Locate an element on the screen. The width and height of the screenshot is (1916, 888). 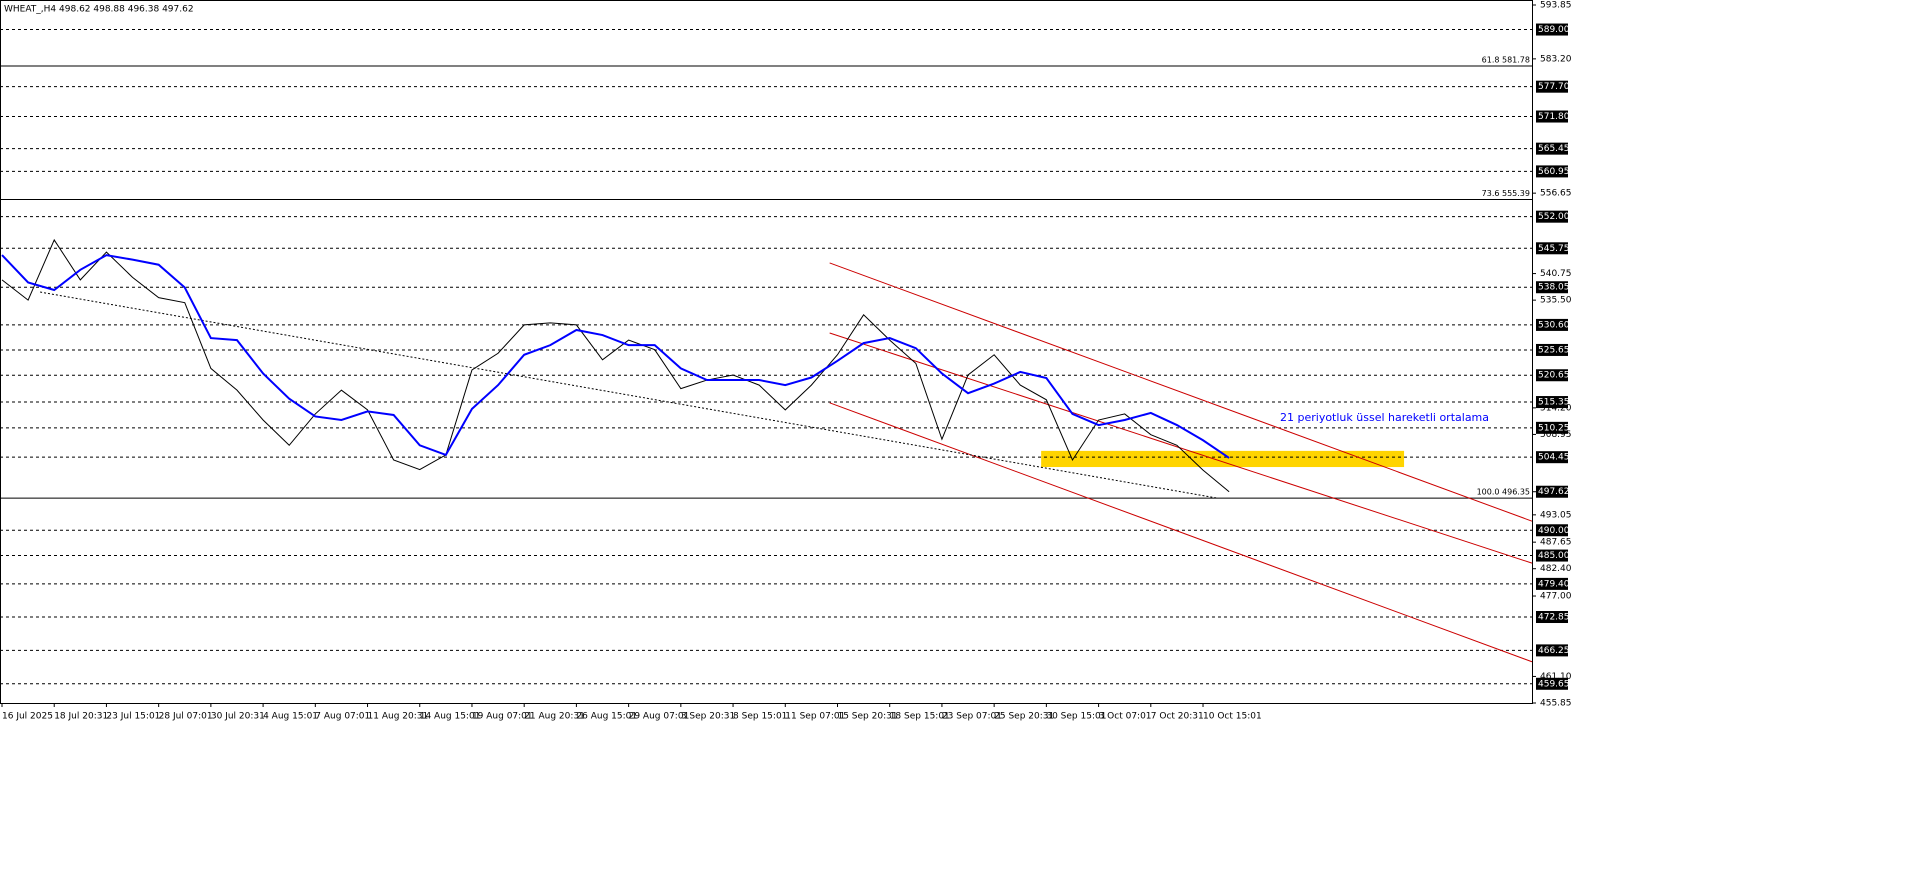
y-tick-label: 540.75 is located at coordinates (1556, 274).